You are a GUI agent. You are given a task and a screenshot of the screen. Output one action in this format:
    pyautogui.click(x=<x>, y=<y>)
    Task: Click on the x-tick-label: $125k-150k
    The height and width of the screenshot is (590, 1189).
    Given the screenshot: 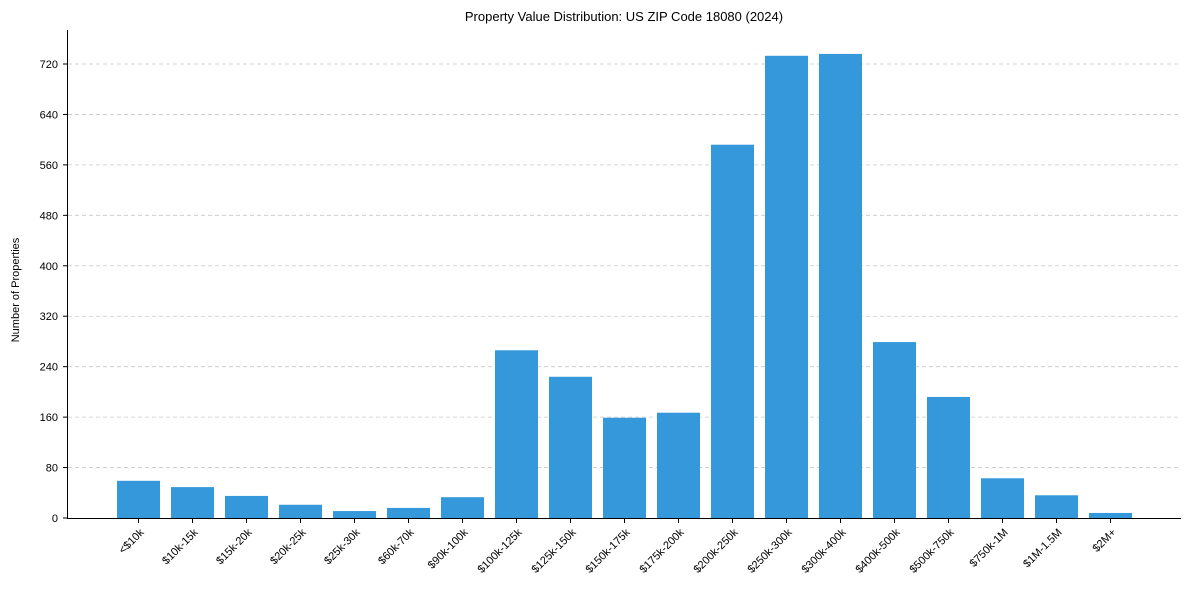 What is the action you would take?
    pyautogui.click(x=553, y=550)
    